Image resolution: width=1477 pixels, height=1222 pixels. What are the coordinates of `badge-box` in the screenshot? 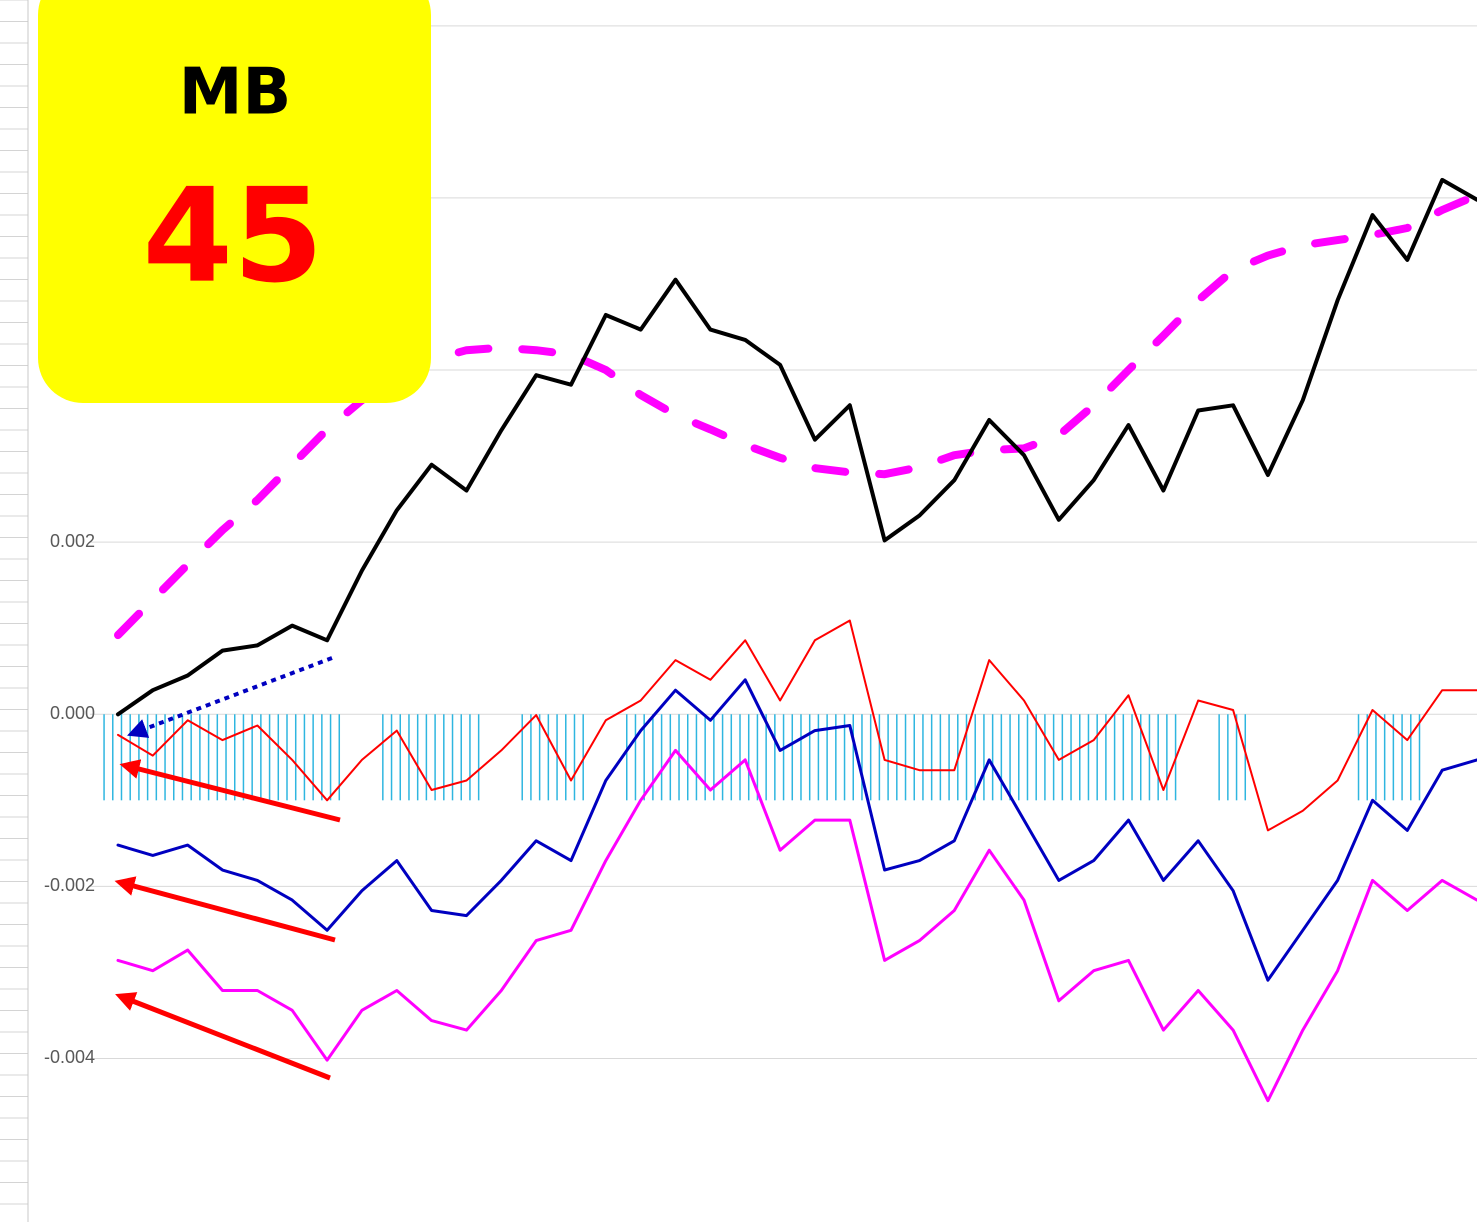 It's located at (234, 201).